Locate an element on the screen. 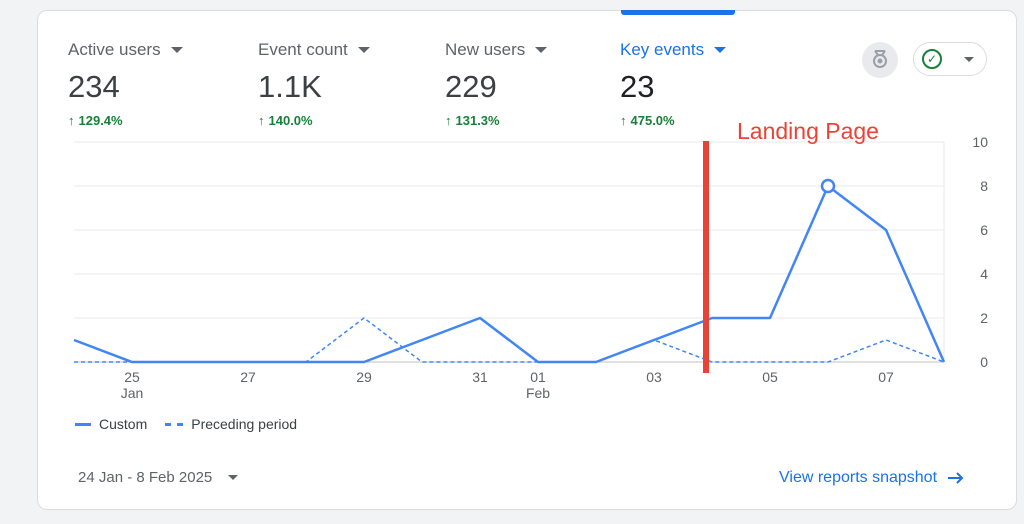 Image resolution: width=1024 pixels, height=524 pixels. status-dropdown-button: ✓ is located at coordinates (950, 59).